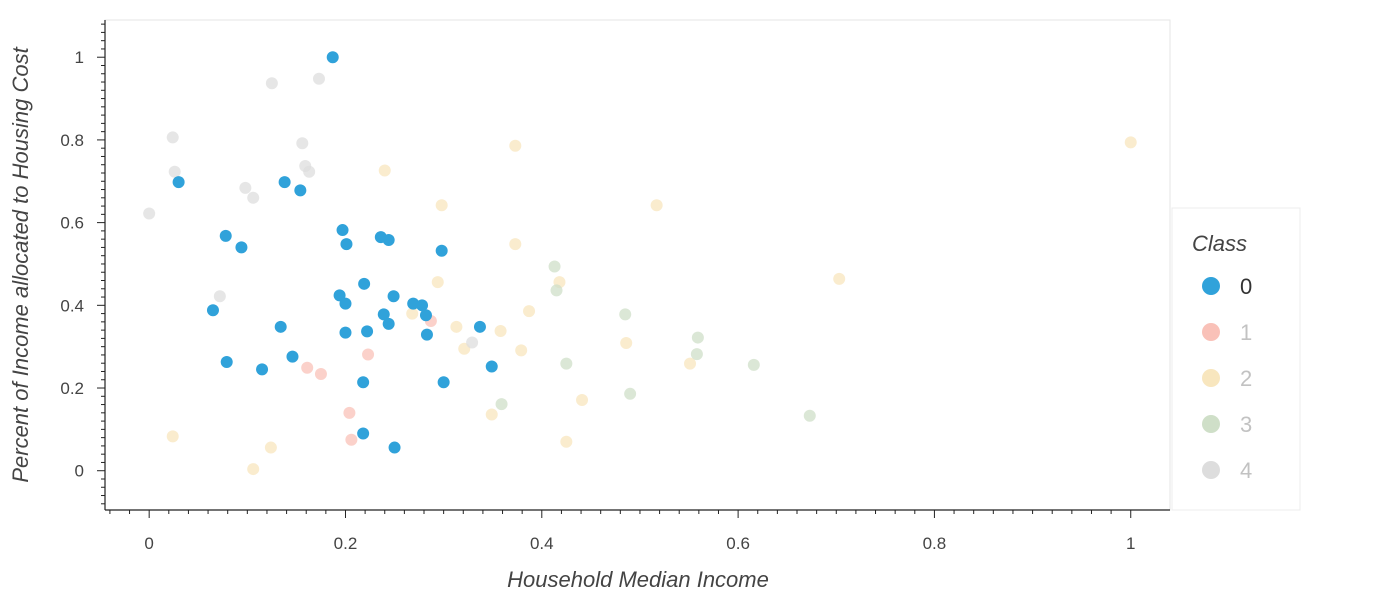 This screenshot has width=1400, height=600. What do you see at coordinates (83, 265) in the screenshot?
I see `y-axis: 0 0.2 0.4 0.6 0.8 1` at bounding box center [83, 265].